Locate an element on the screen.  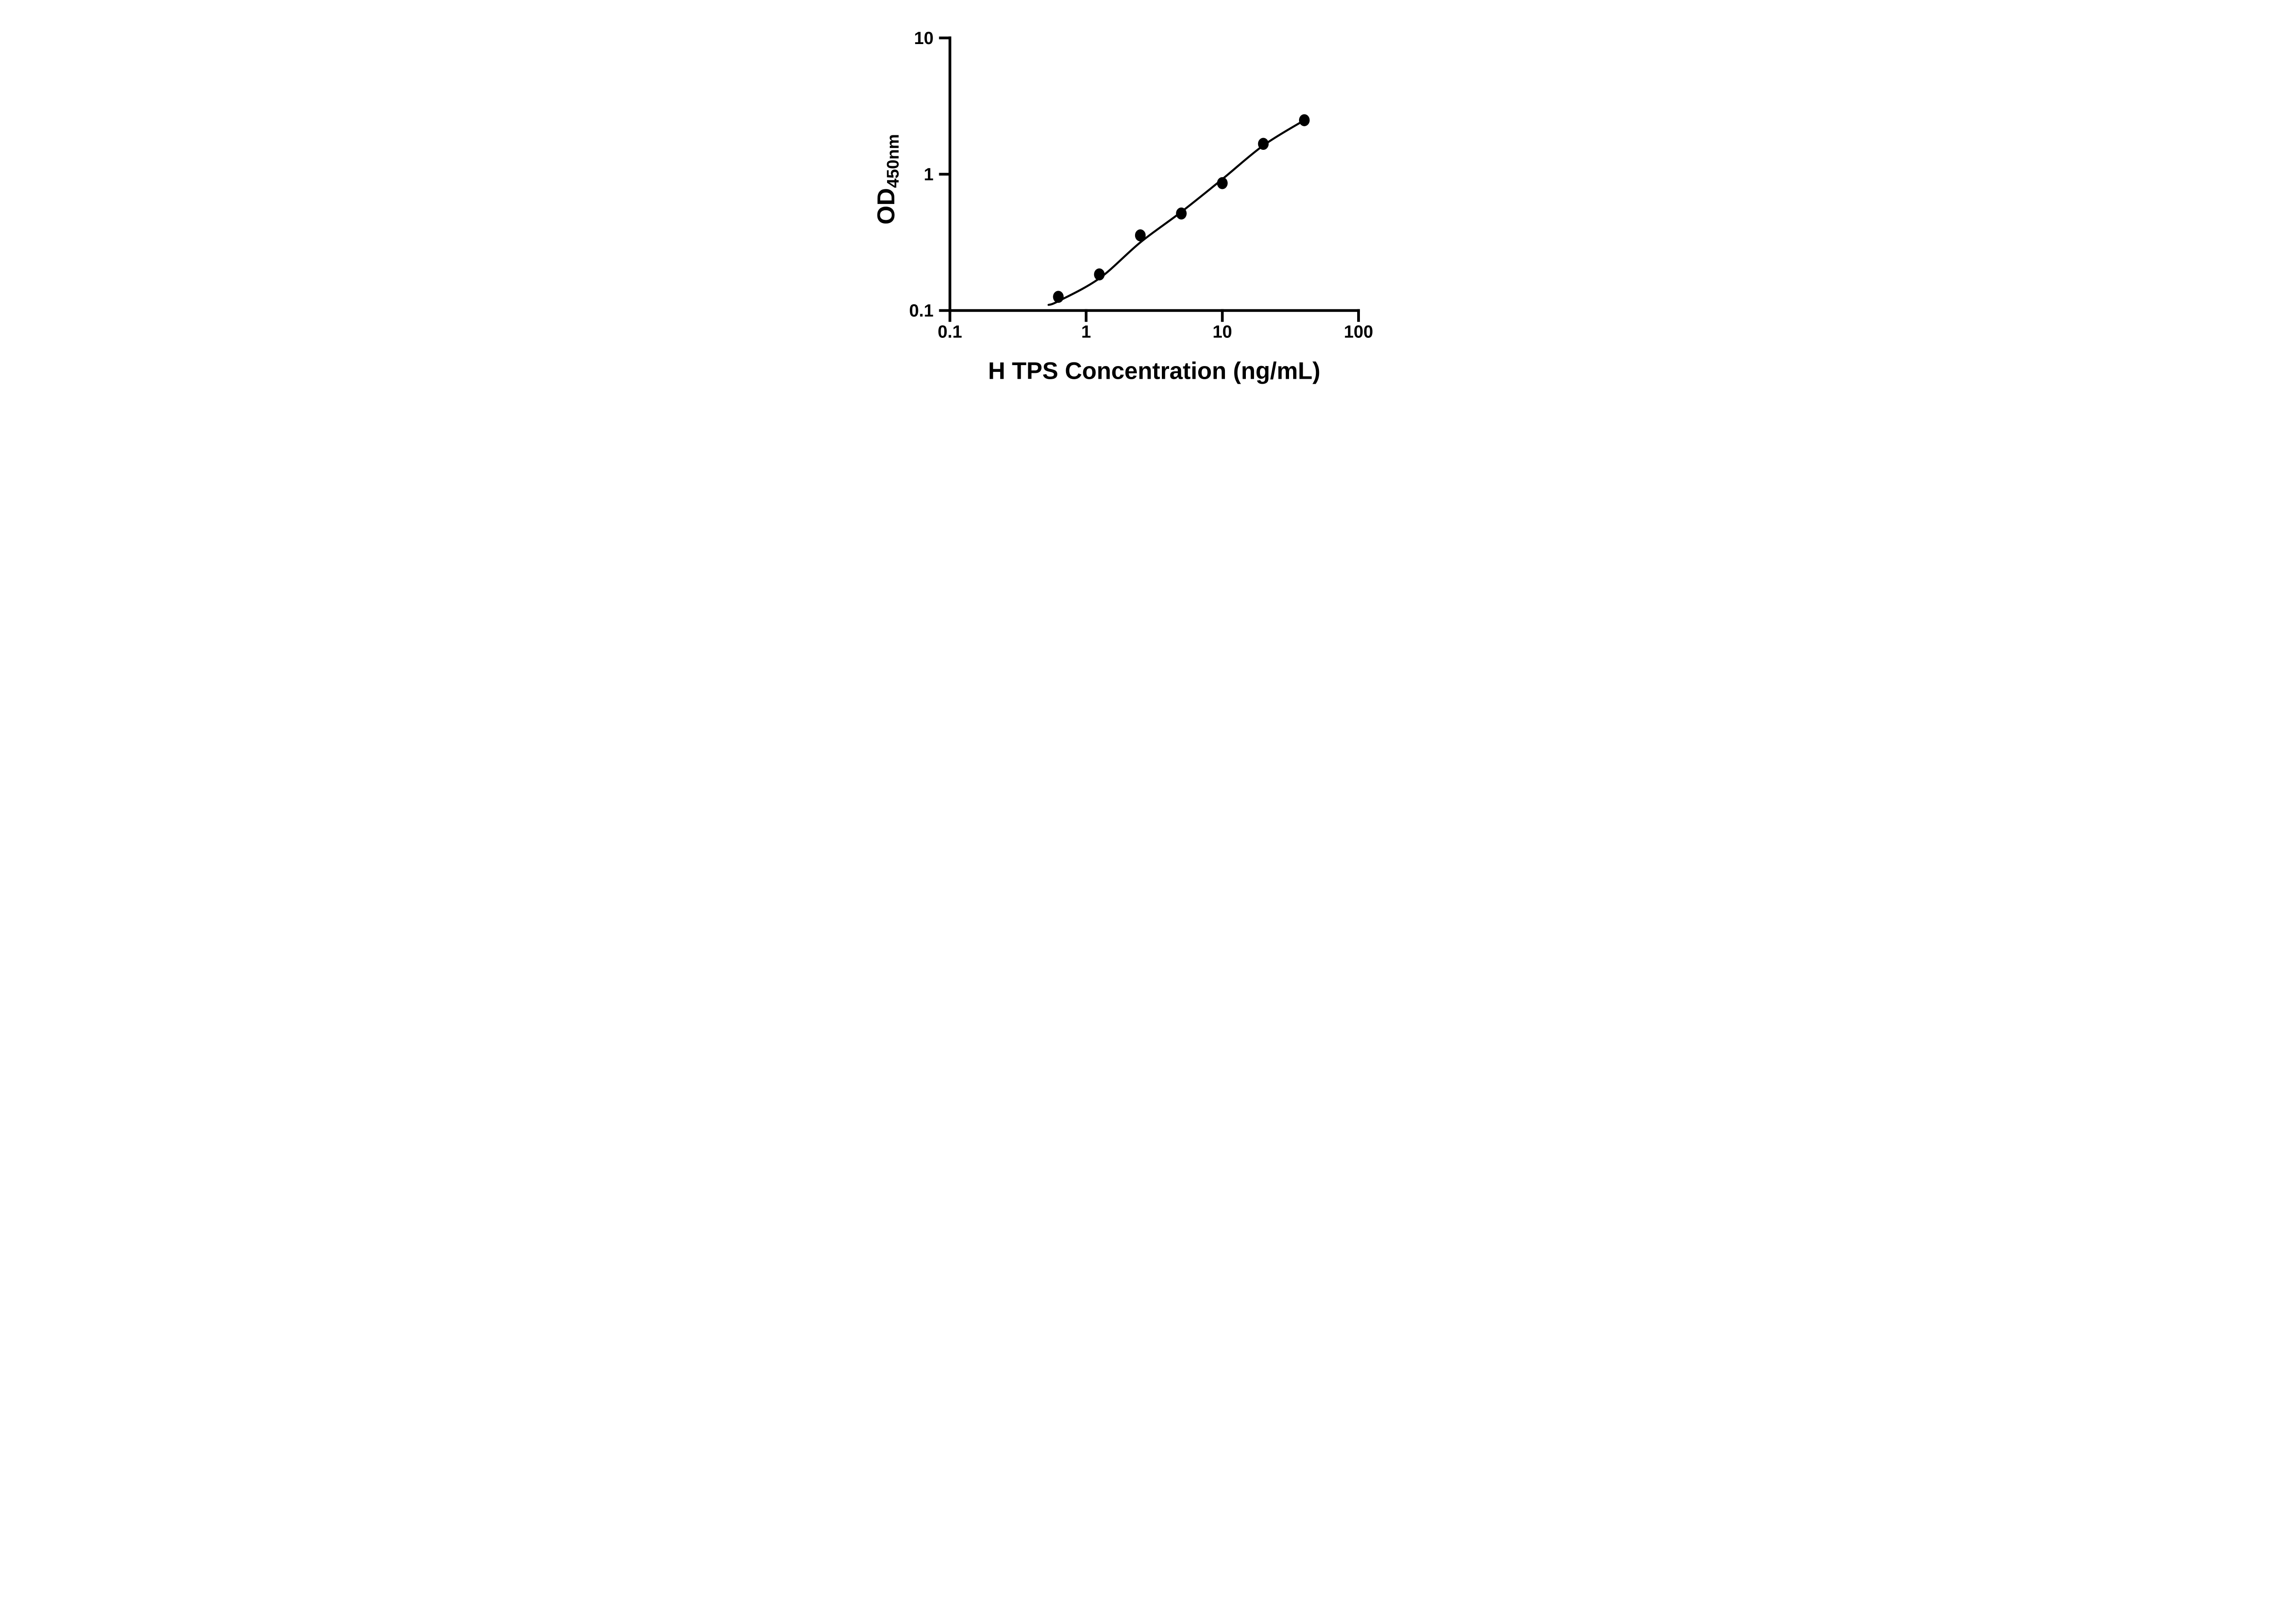
y-axis-title: OD450nm is located at coordinates (887, 179).